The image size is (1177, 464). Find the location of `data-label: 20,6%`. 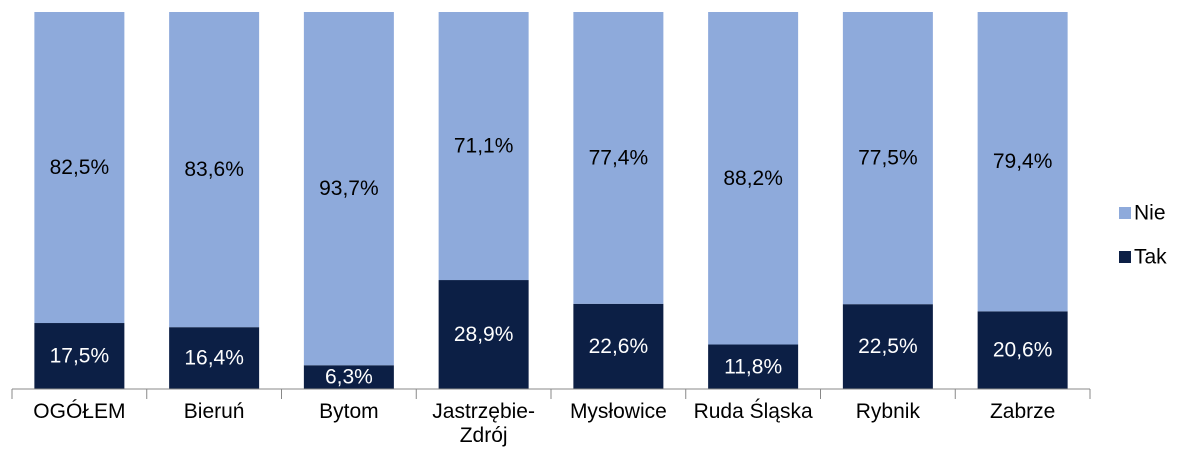

data-label: 20,6% is located at coordinates (1023, 350).